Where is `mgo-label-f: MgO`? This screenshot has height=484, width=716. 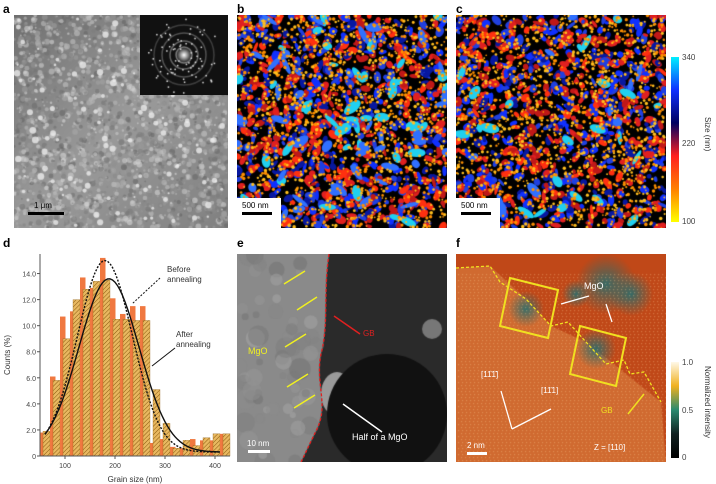
mgo-label-f: MgO is located at coordinates (594, 286).